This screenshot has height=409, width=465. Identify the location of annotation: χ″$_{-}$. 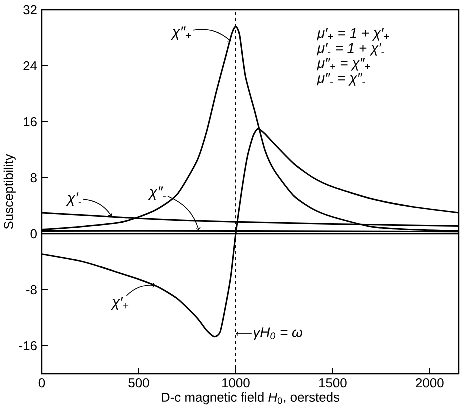
(157, 193).